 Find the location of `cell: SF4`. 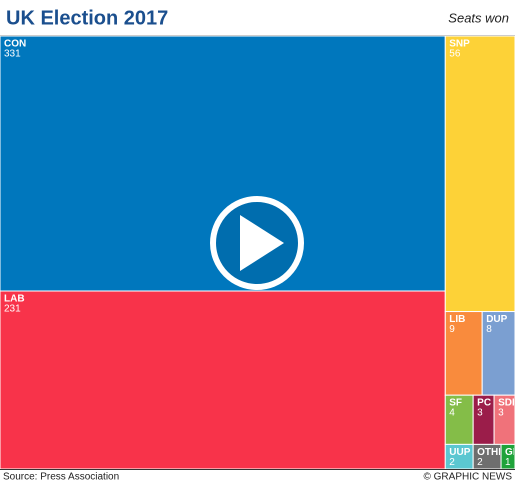

cell: SF4 is located at coordinates (459, 419).